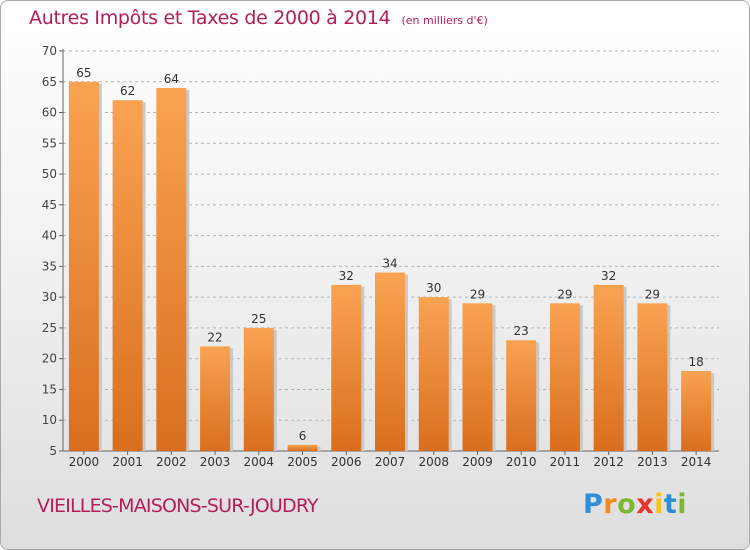 The height and width of the screenshot is (550, 750). What do you see at coordinates (49, 297) in the screenshot?
I see `y-tick-label: 30` at bounding box center [49, 297].